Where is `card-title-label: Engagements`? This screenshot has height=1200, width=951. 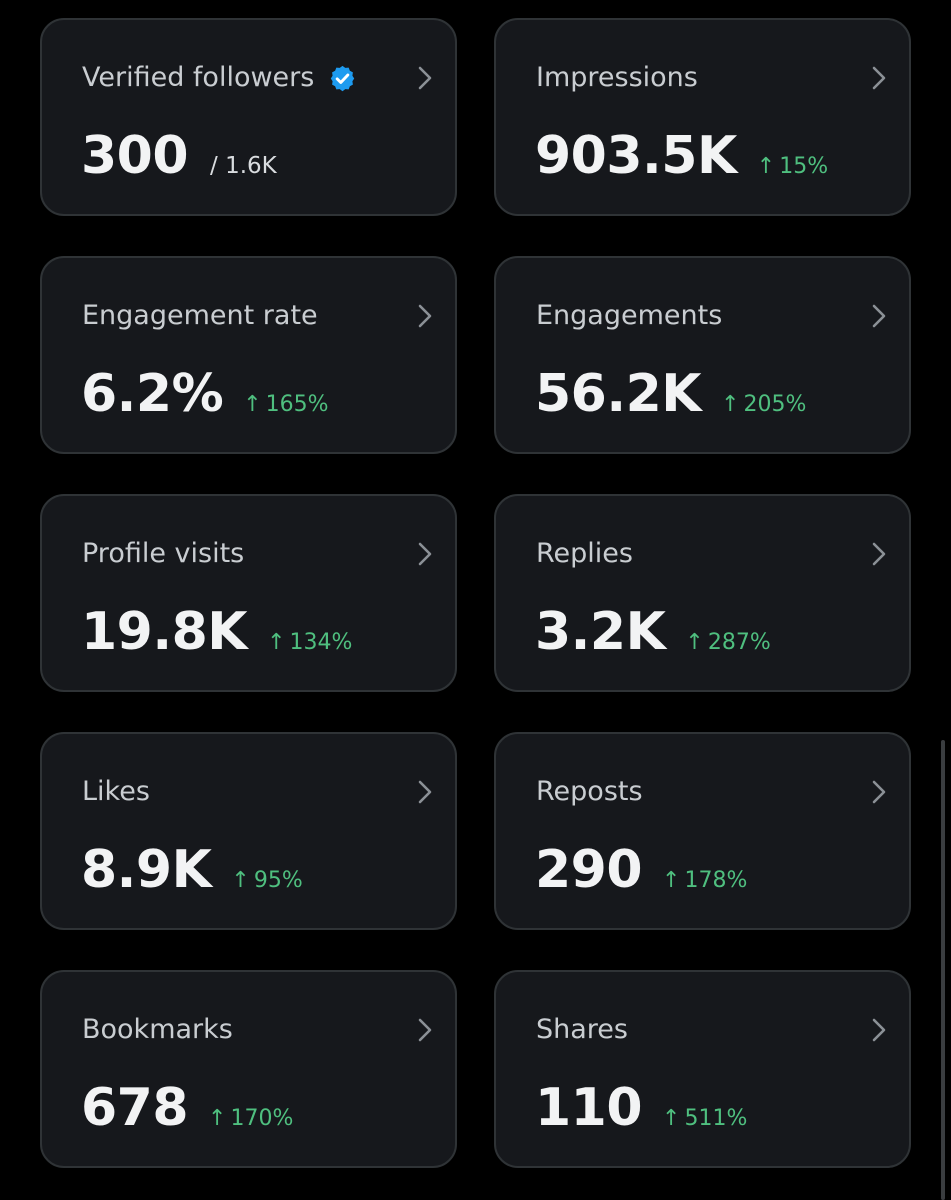
card-title-label: Engagements is located at coordinates (629, 315).